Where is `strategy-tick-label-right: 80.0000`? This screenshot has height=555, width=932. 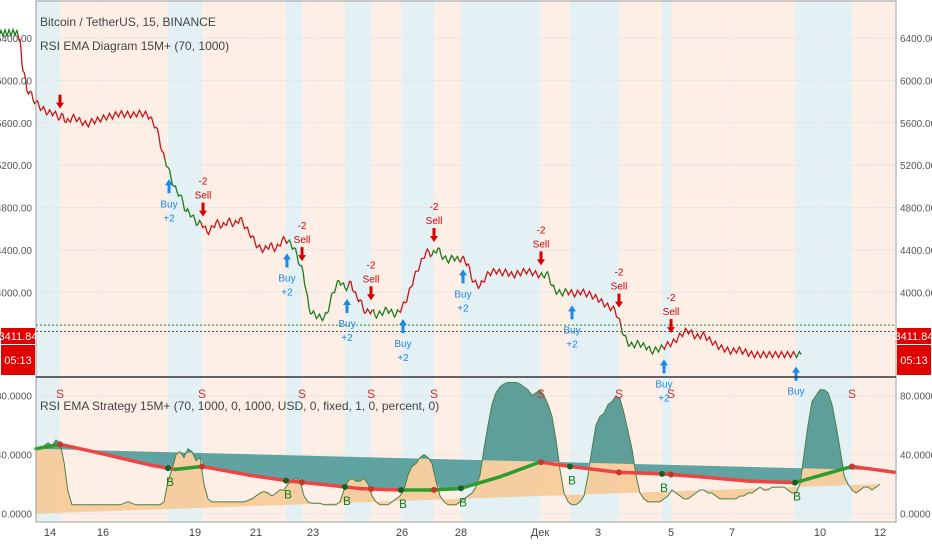 strategy-tick-label-right: 80.0000 is located at coordinates (916, 397).